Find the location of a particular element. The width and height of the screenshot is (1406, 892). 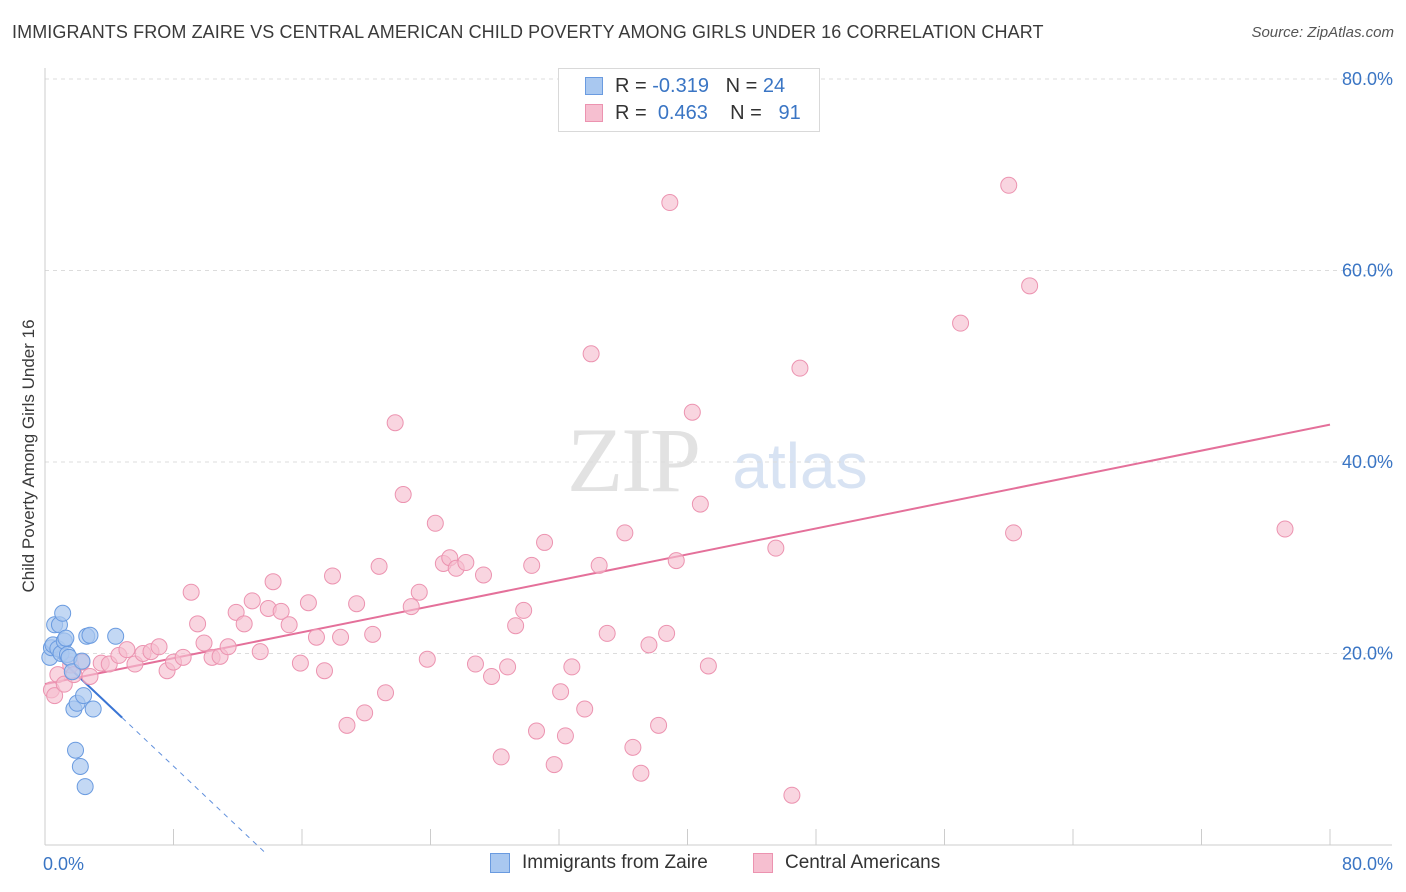

legend-swatch-zaire is located at coordinates (594, 86).